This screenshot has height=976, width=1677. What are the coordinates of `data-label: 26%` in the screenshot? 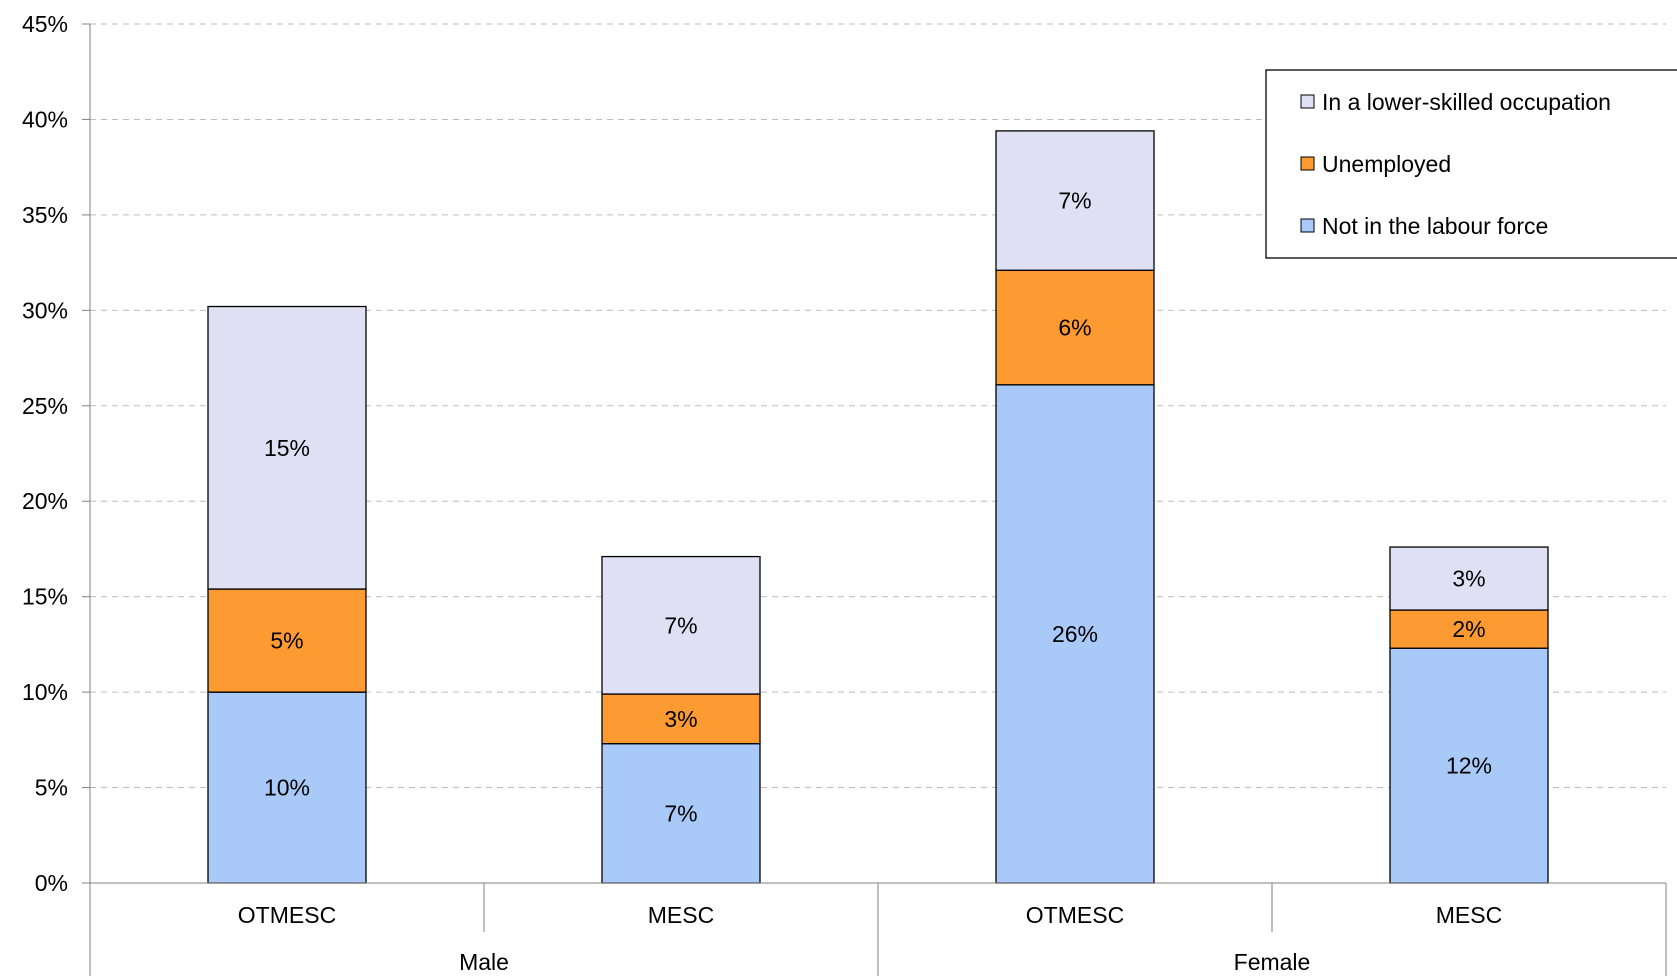 It's located at (1075, 634).